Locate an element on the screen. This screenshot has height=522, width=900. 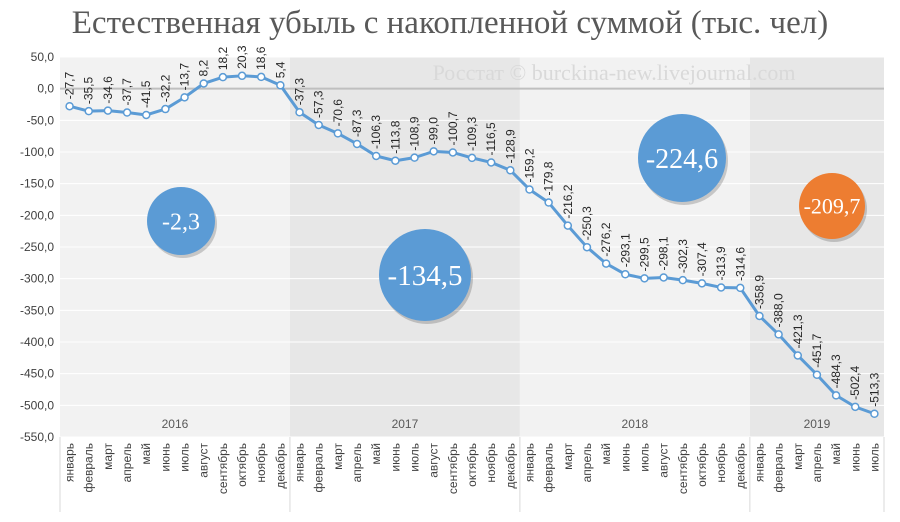
data-label: -302,3 is located at coordinates (683, 256).